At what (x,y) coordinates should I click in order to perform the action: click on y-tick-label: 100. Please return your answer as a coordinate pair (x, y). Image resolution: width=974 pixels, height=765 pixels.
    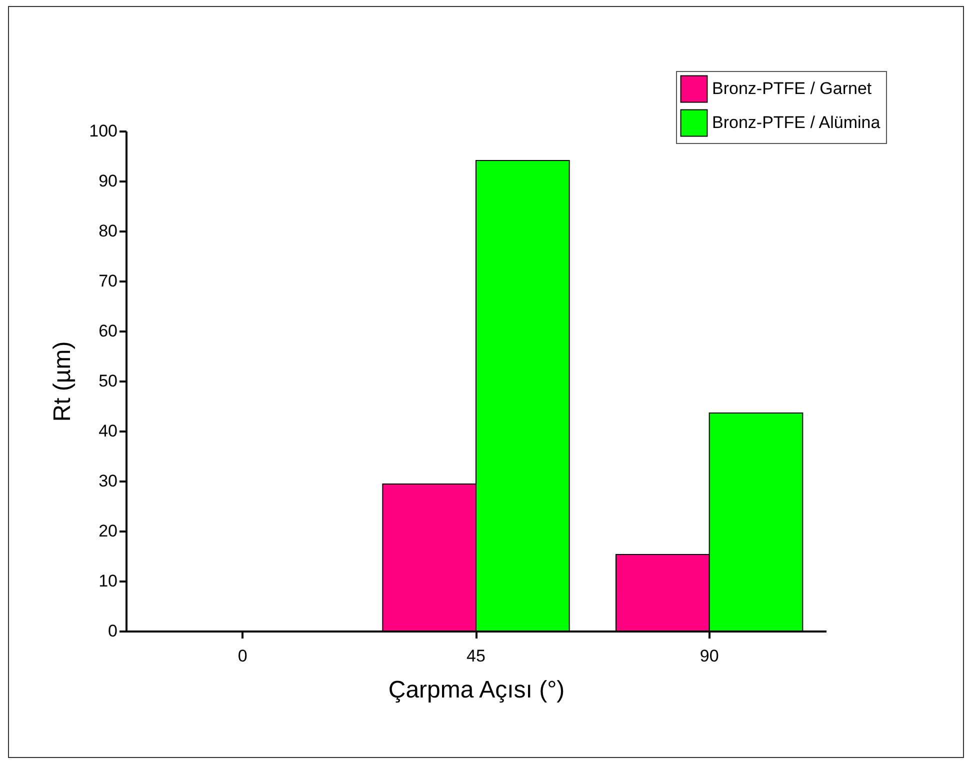
    Looking at the image, I should click on (103, 131).